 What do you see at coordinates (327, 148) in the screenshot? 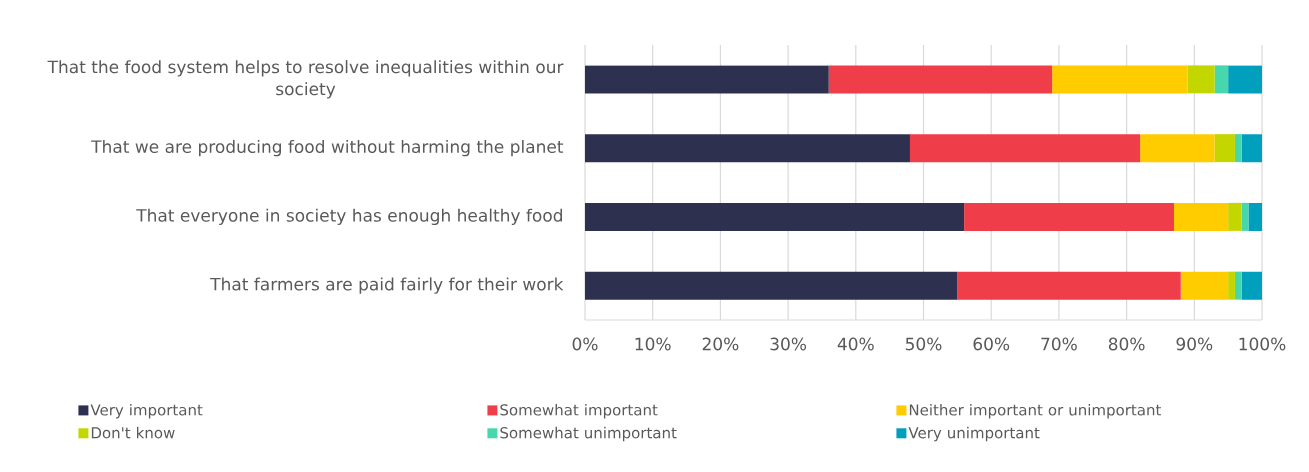
I see `y-tick-label: That we are producing food without harming the planet` at bounding box center [327, 148].